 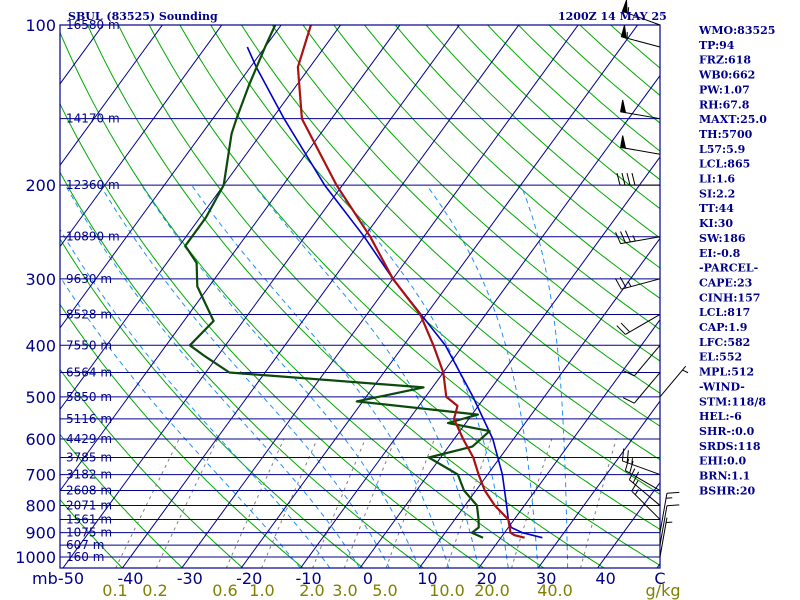 I want to click on mixing-ratio-label: 40.0, so click(x=555, y=590).